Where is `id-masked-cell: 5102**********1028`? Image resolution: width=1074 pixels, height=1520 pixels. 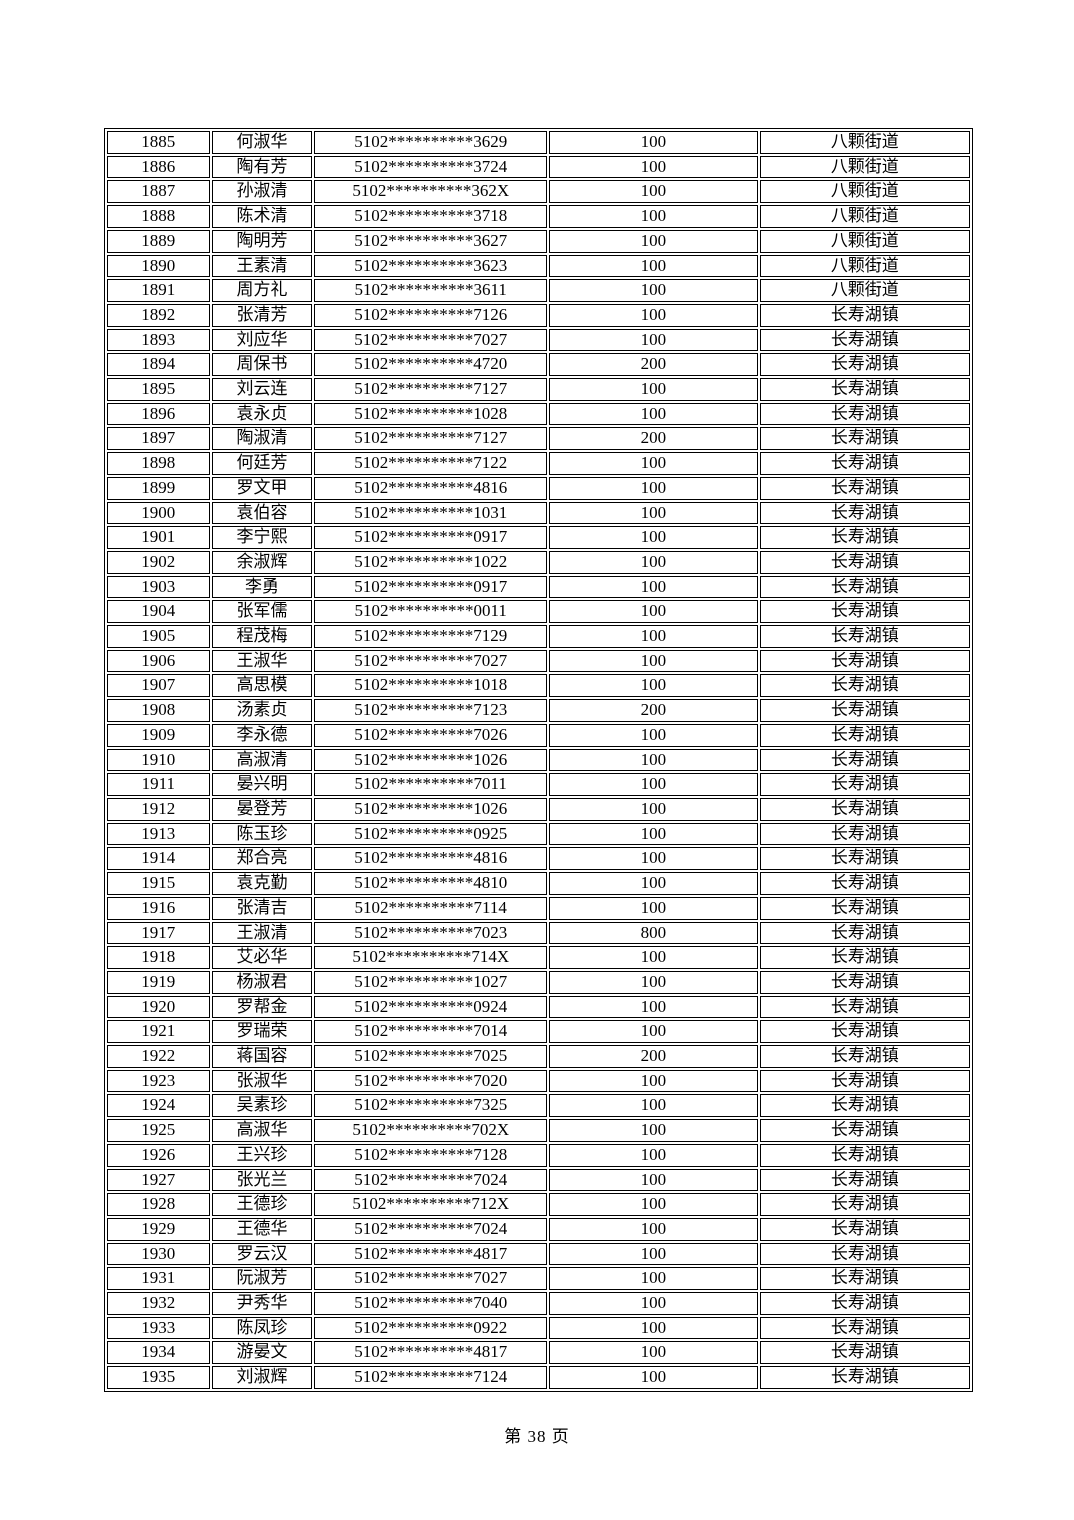 id-masked-cell: 5102**********1028 is located at coordinates (431, 414).